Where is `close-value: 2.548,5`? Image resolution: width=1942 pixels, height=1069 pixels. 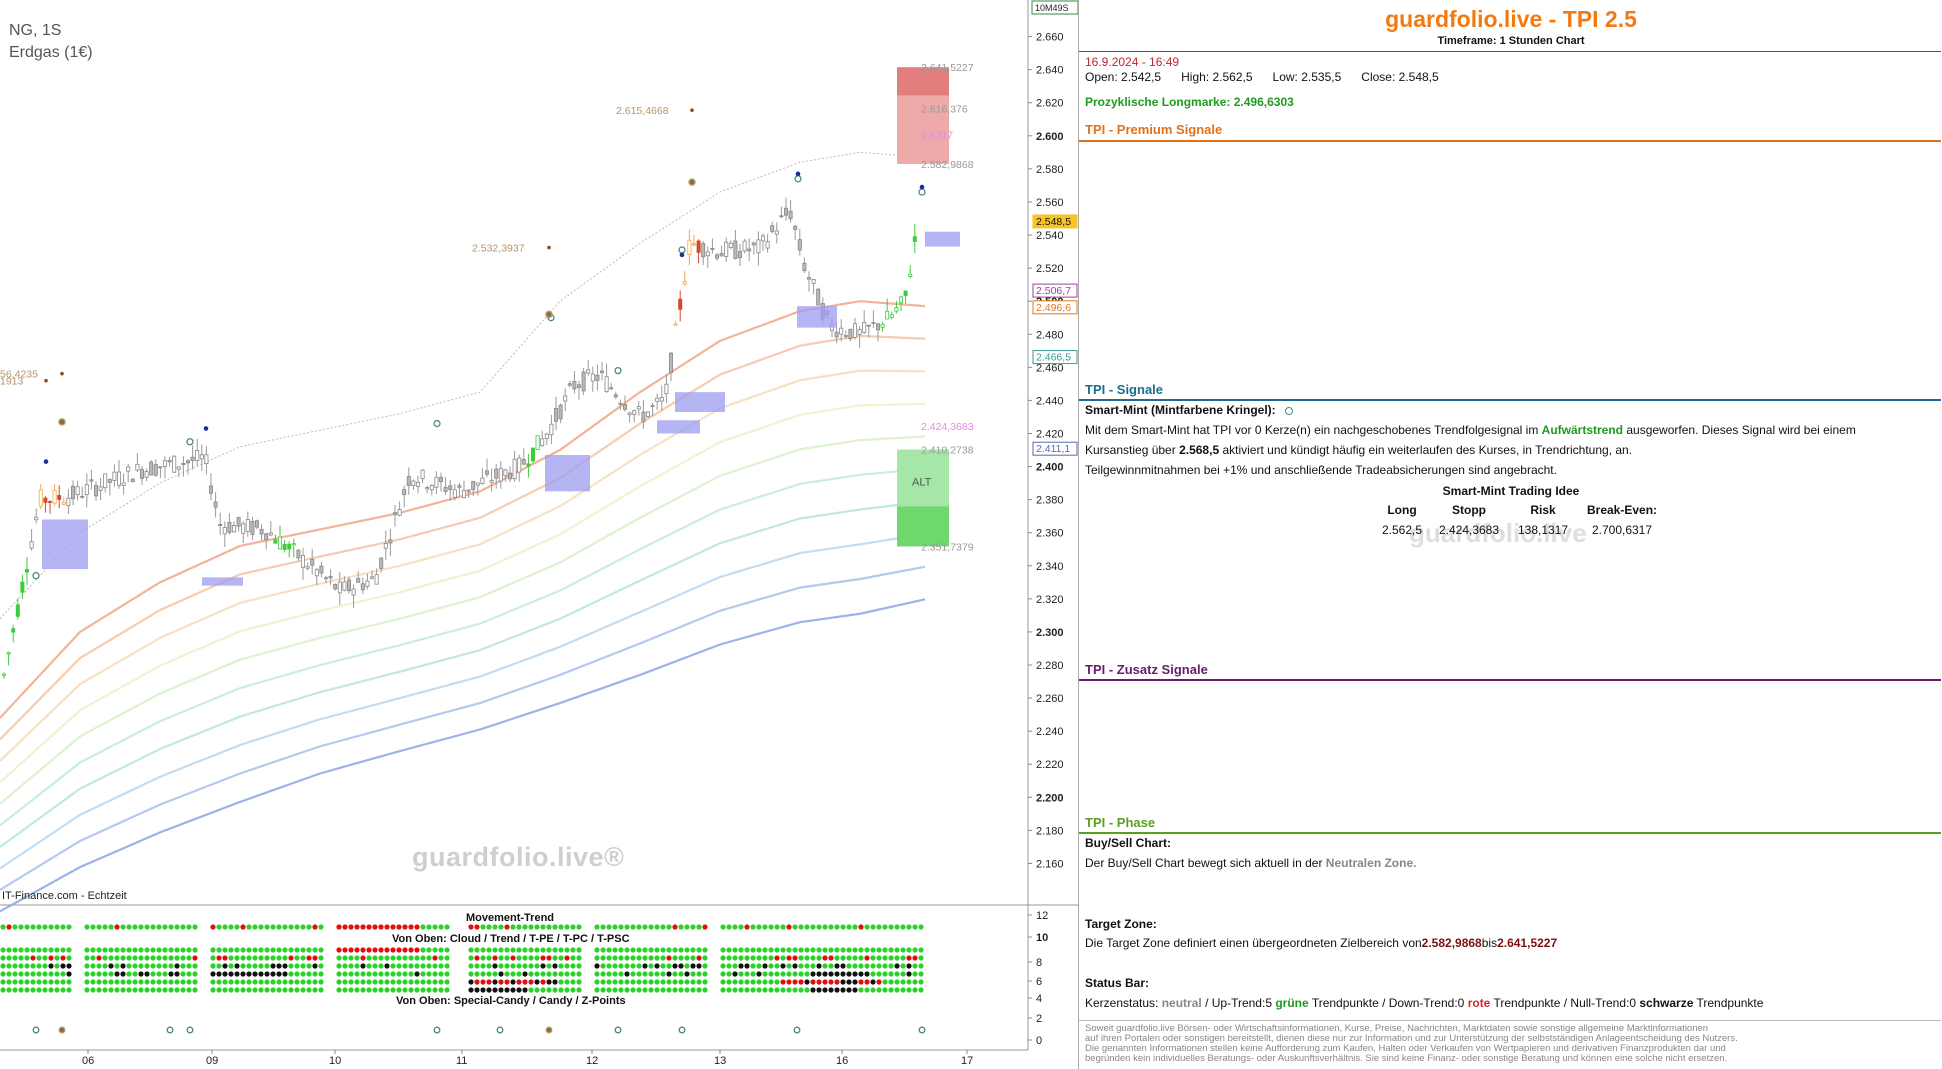
close-value: 2.548,5 is located at coordinates (1418, 77).